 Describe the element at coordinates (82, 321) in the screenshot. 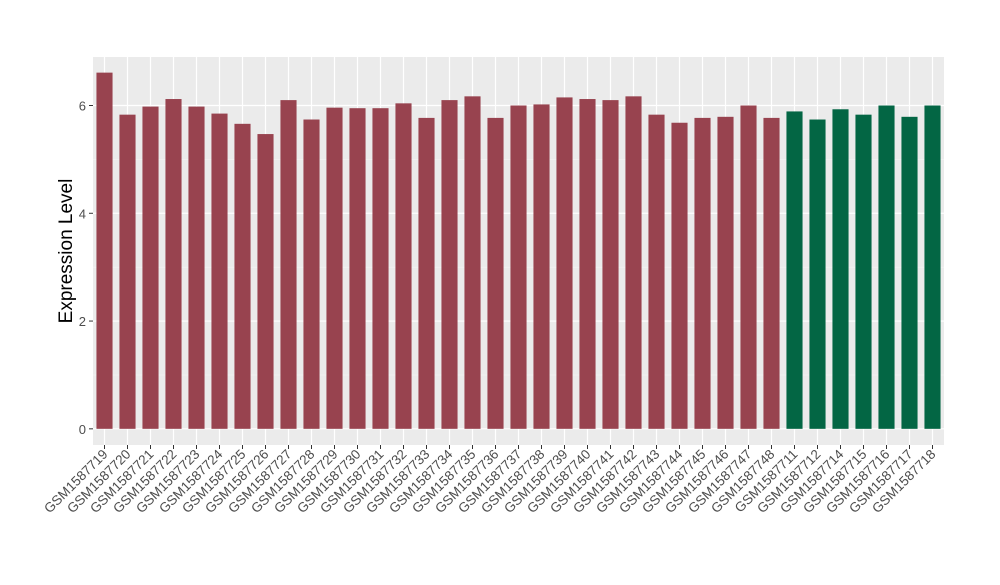

I see `y-tick-label: 2` at that location.